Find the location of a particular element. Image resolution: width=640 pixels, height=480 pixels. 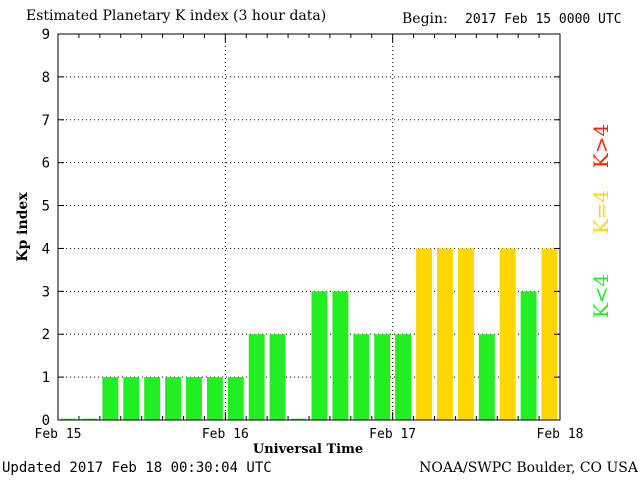

x-tick-label: Feb 15 is located at coordinates (58, 434).